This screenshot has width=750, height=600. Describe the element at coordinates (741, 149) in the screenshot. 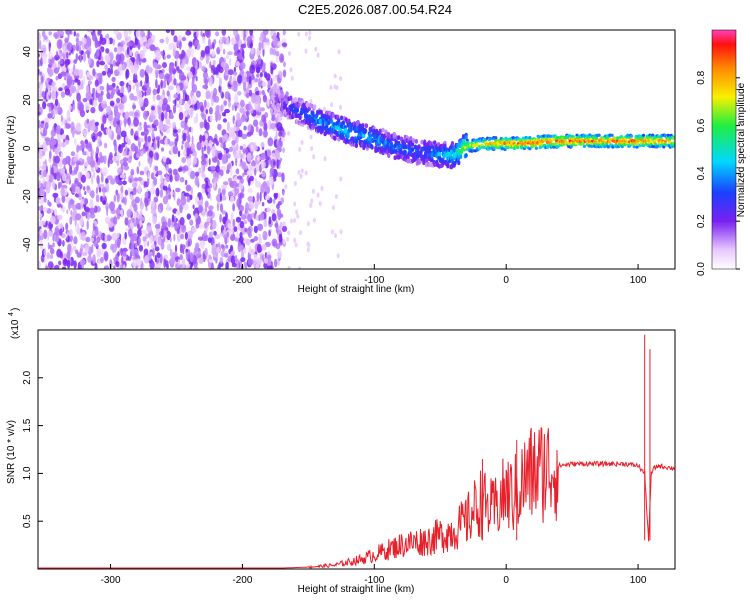

I see `colorbar-label: Normalized spectral amplitude` at that location.